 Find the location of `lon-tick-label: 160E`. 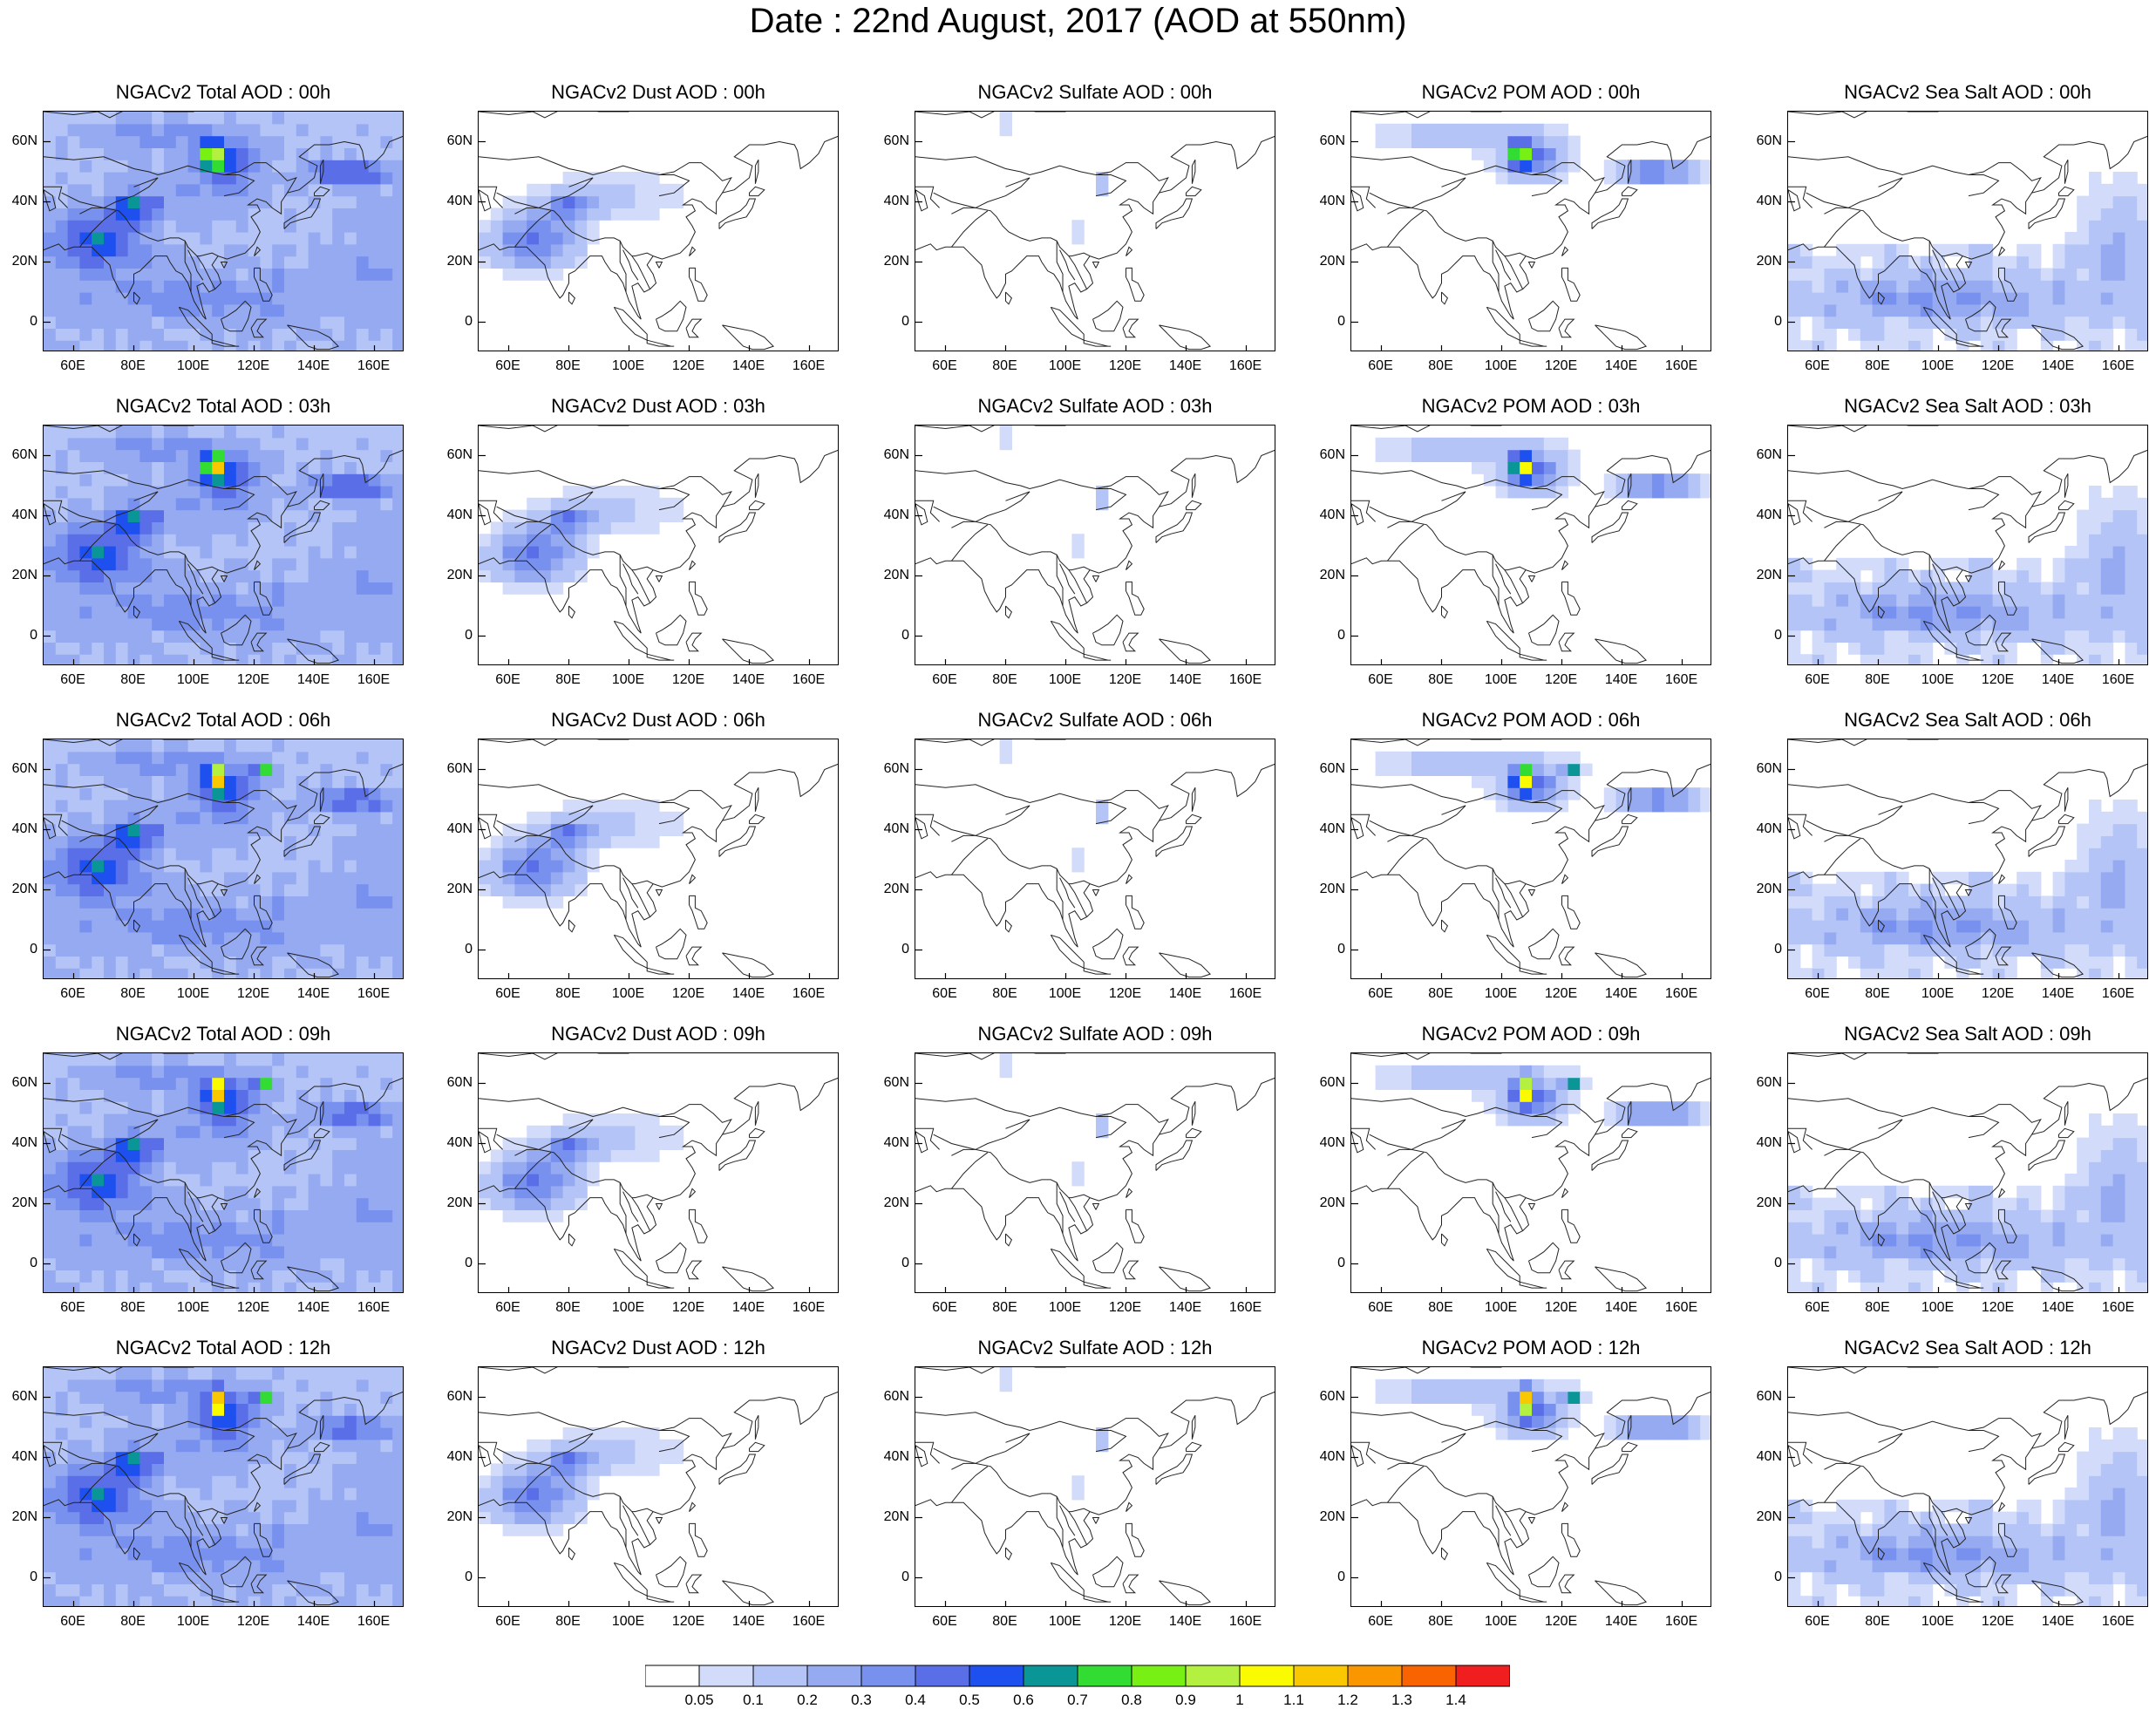

lon-tick-label: 160E is located at coordinates (809, 1308).